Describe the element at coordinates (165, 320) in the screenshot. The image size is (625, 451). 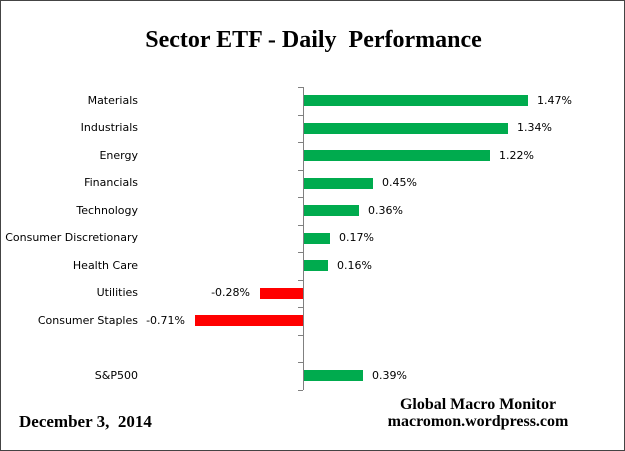
I see `value-label-consumer-staples: -0.71%` at that location.